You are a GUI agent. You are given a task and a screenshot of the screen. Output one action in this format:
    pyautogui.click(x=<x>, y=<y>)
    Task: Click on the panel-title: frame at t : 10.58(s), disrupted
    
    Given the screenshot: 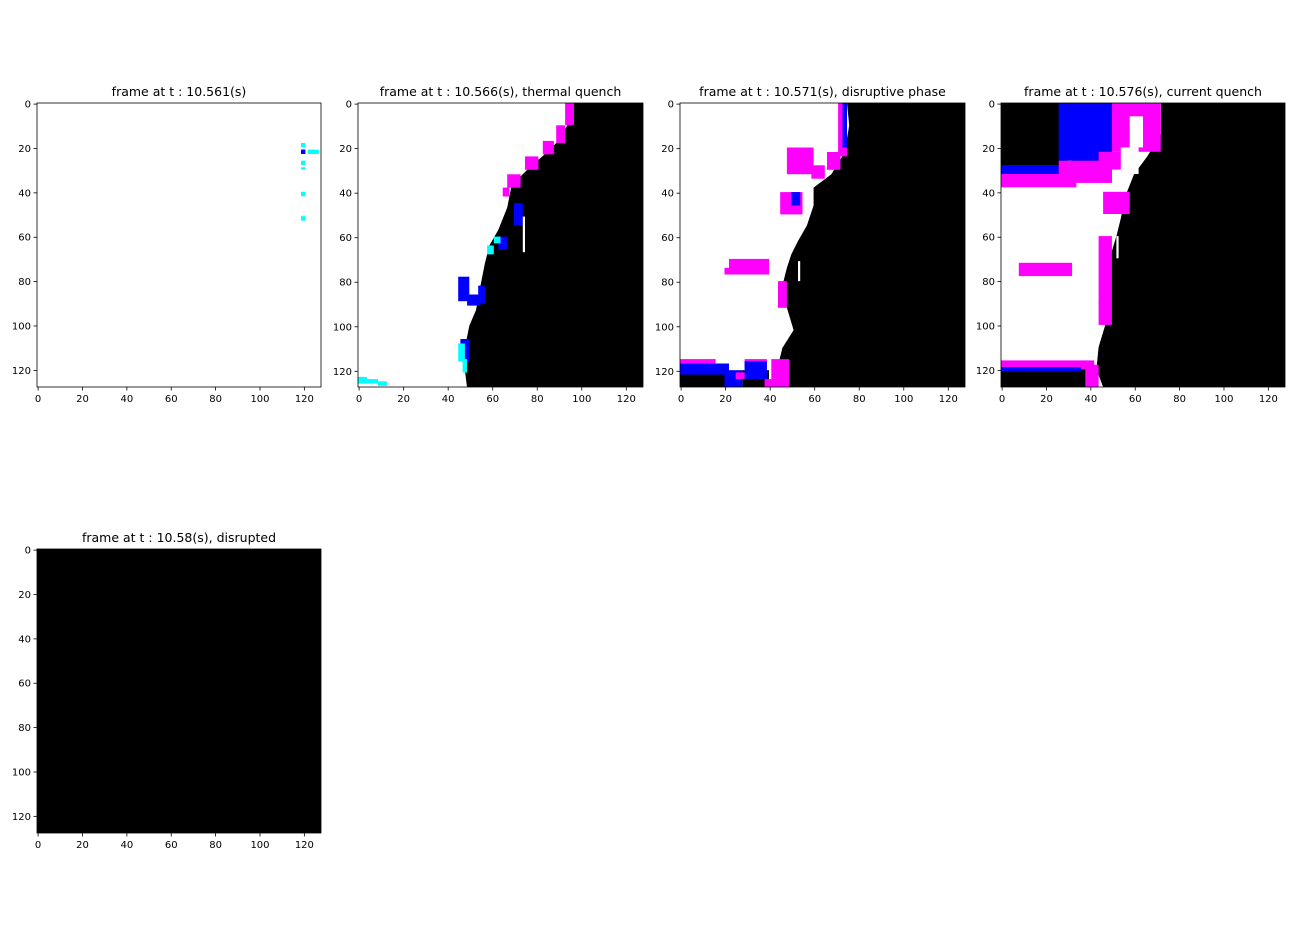 What is the action you would take?
    pyautogui.click(x=179, y=537)
    